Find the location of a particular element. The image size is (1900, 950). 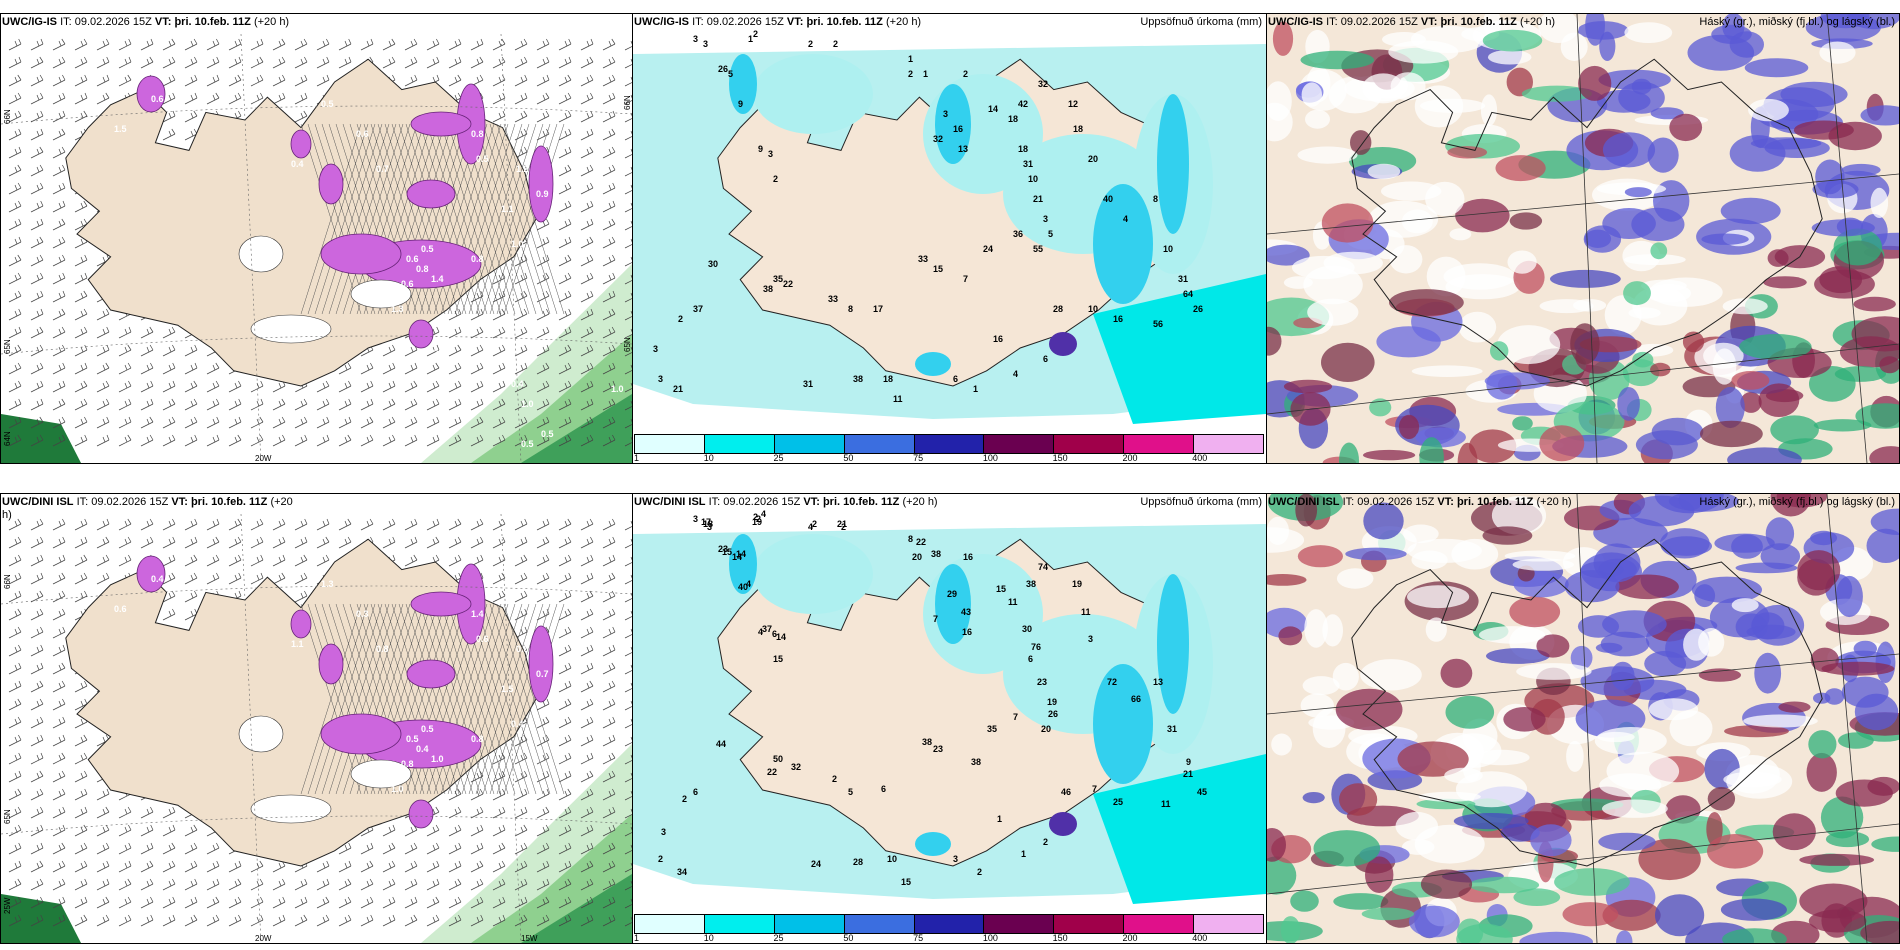

lon-label: 15W is located at coordinates (529, 938).